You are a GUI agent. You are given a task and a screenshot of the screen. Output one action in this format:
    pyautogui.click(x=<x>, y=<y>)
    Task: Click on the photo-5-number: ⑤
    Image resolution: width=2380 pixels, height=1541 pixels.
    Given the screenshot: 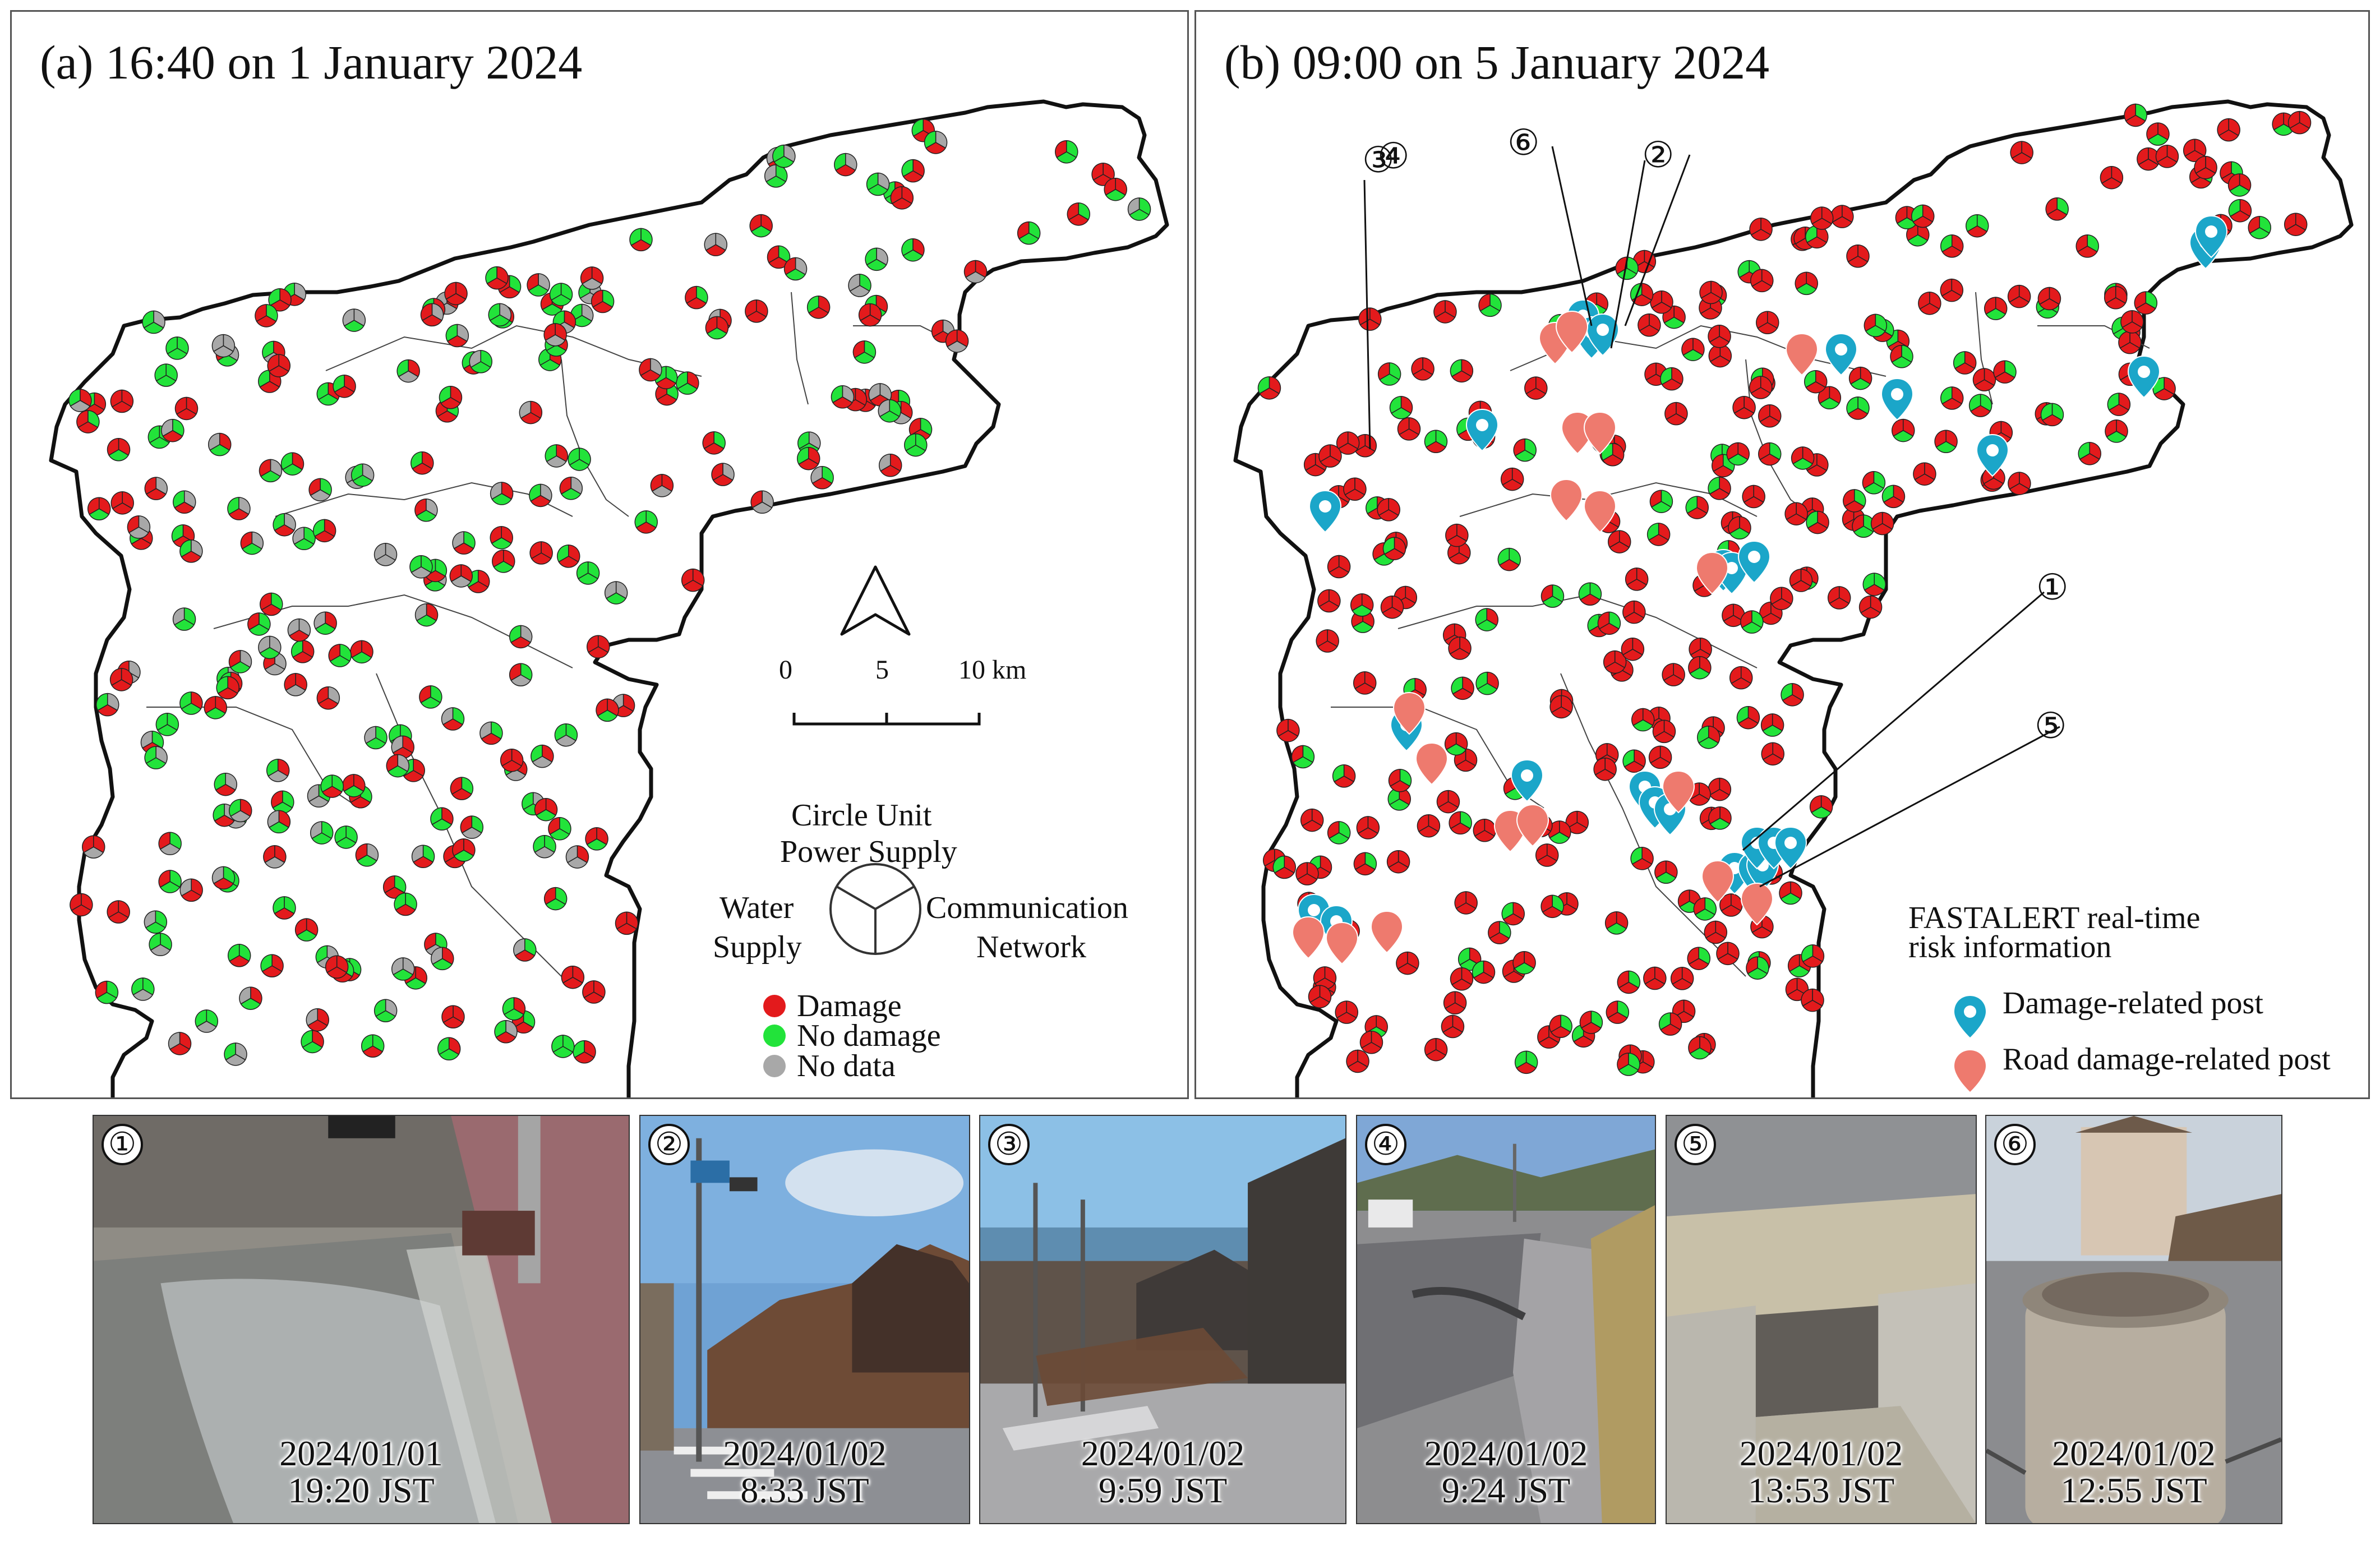 What is the action you would take?
    pyautogui.click(x=1695, y=1144)
    